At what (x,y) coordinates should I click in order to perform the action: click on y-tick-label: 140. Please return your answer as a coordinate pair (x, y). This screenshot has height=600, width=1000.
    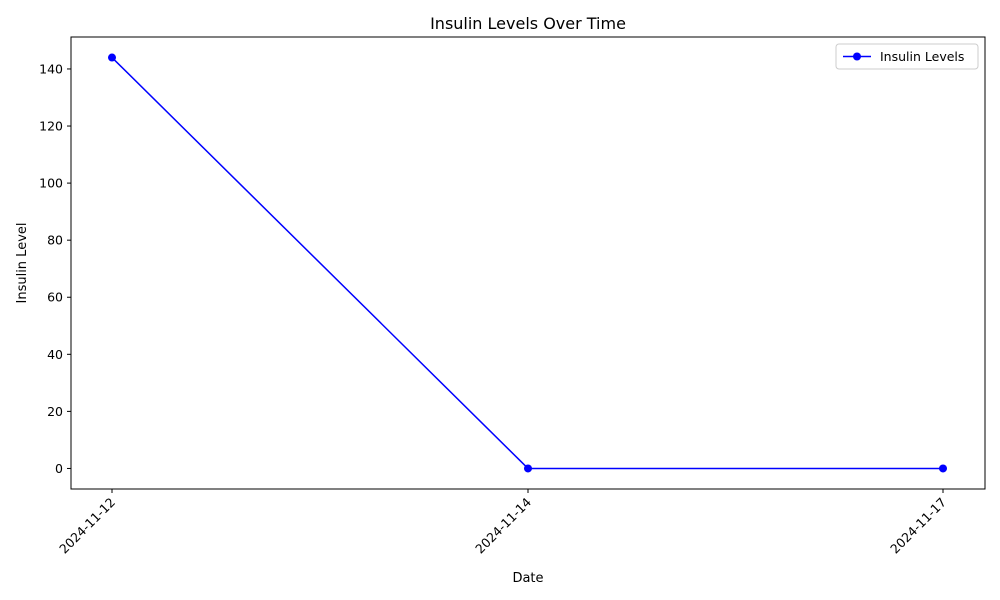
    Looking at the image, I should click on (51, 68).